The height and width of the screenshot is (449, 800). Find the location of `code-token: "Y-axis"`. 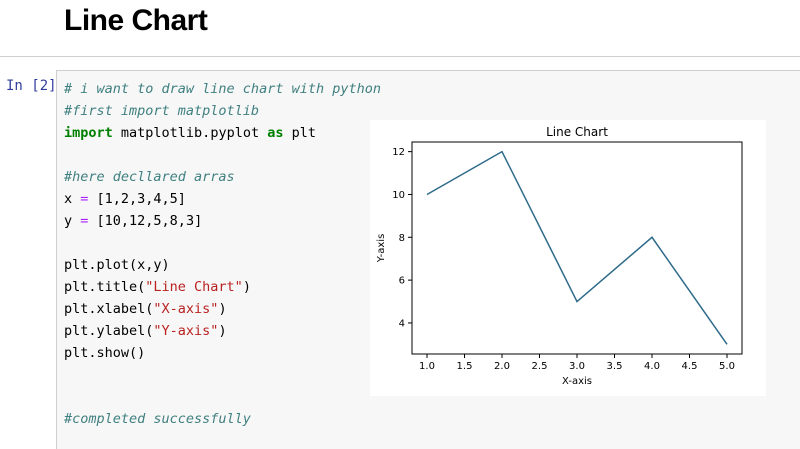

code-token: "Y-axis" is located at coordinates (186, 331).